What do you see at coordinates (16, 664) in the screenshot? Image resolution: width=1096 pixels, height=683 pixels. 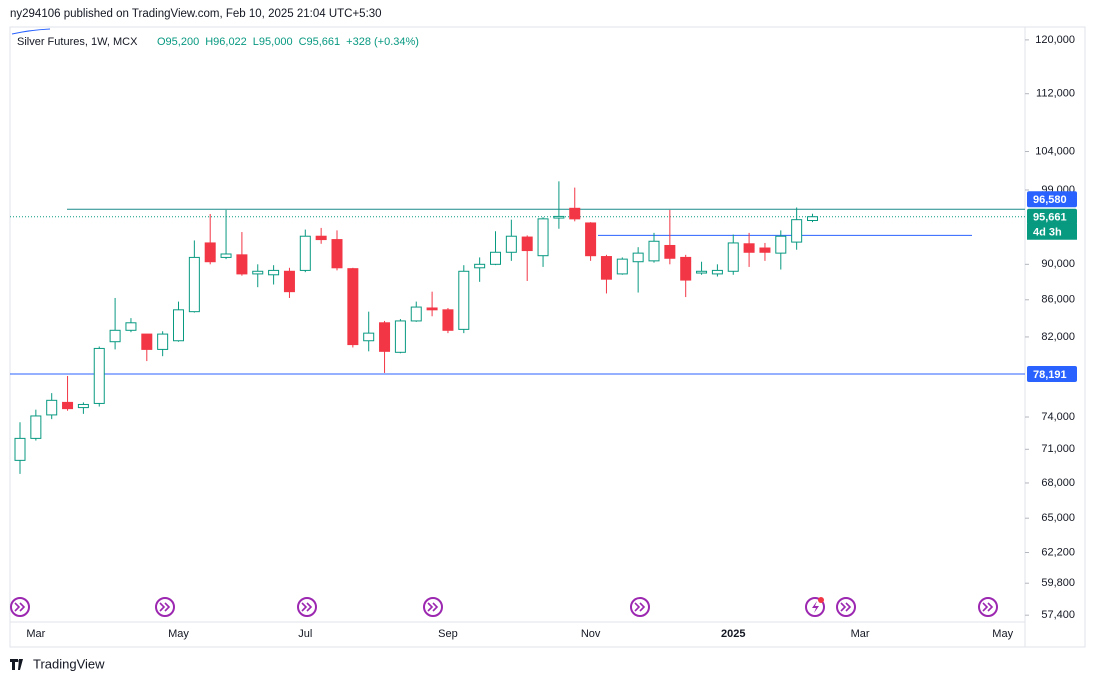 I see `footer-logo` at bounding box center [16, 664].